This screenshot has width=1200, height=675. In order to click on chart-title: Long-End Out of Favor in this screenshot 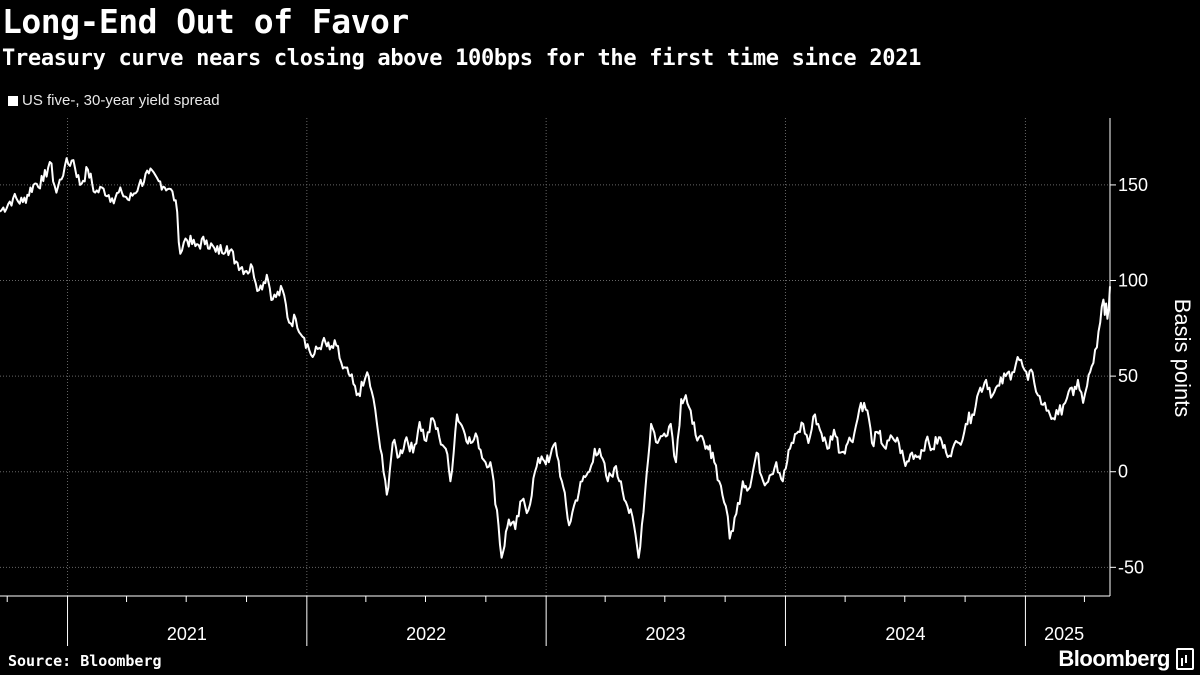, I will do `click(205, 21)`.